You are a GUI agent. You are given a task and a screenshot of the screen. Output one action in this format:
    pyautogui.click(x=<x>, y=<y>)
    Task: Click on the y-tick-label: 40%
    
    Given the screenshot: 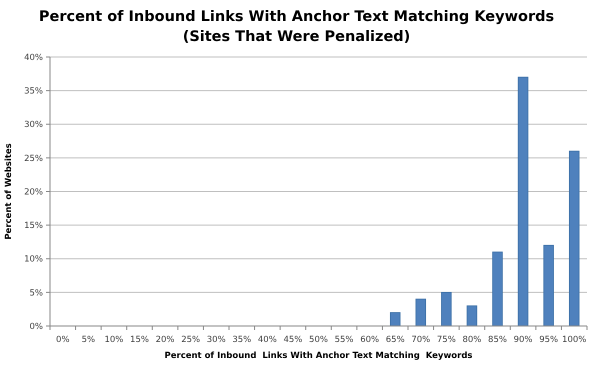 What is the action you would take?
    pyautogui.click(x=33, y=57)
    